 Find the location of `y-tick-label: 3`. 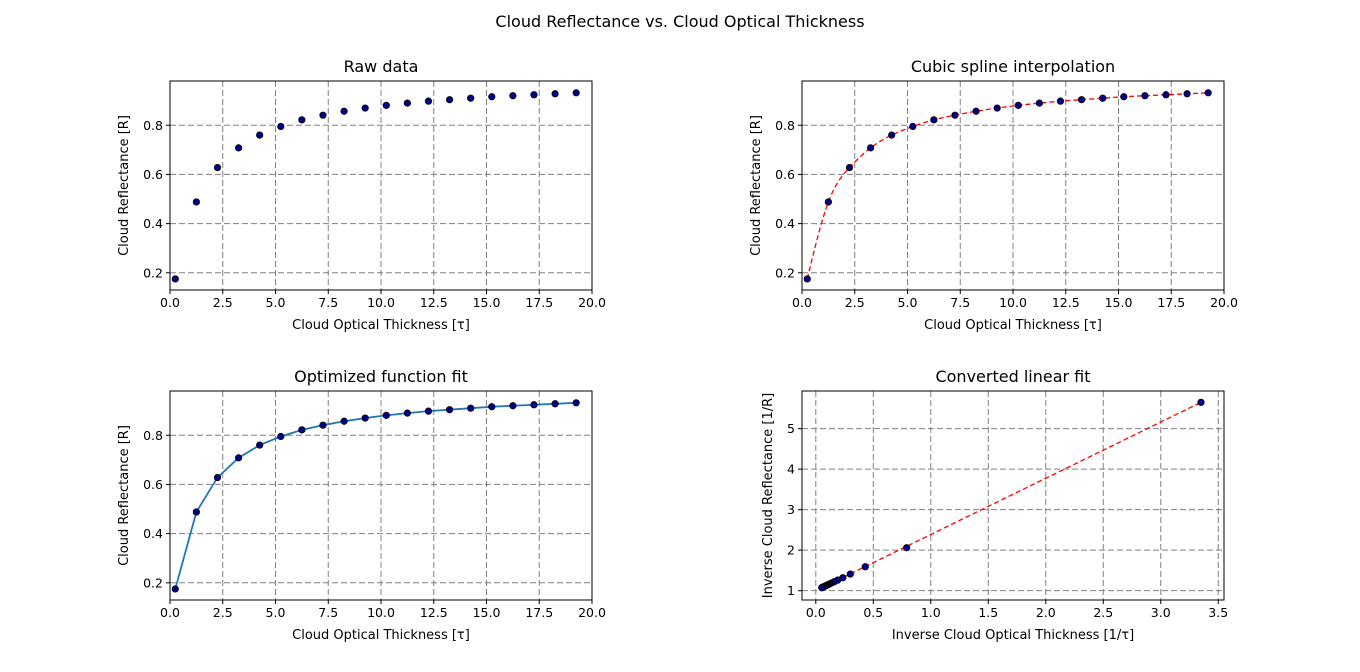

y-tick-label: 3 is located at coordinates (791, 509).